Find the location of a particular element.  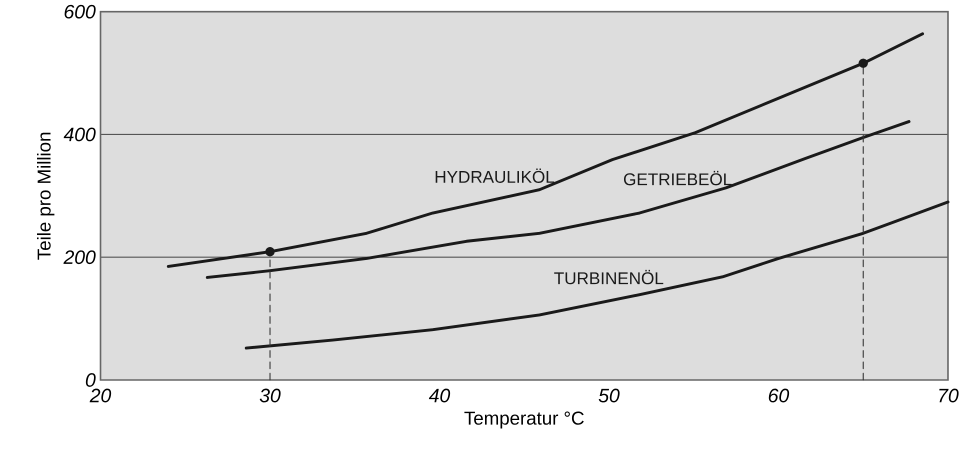

x-tick-label: 30 is located at coordinates (270, 395).